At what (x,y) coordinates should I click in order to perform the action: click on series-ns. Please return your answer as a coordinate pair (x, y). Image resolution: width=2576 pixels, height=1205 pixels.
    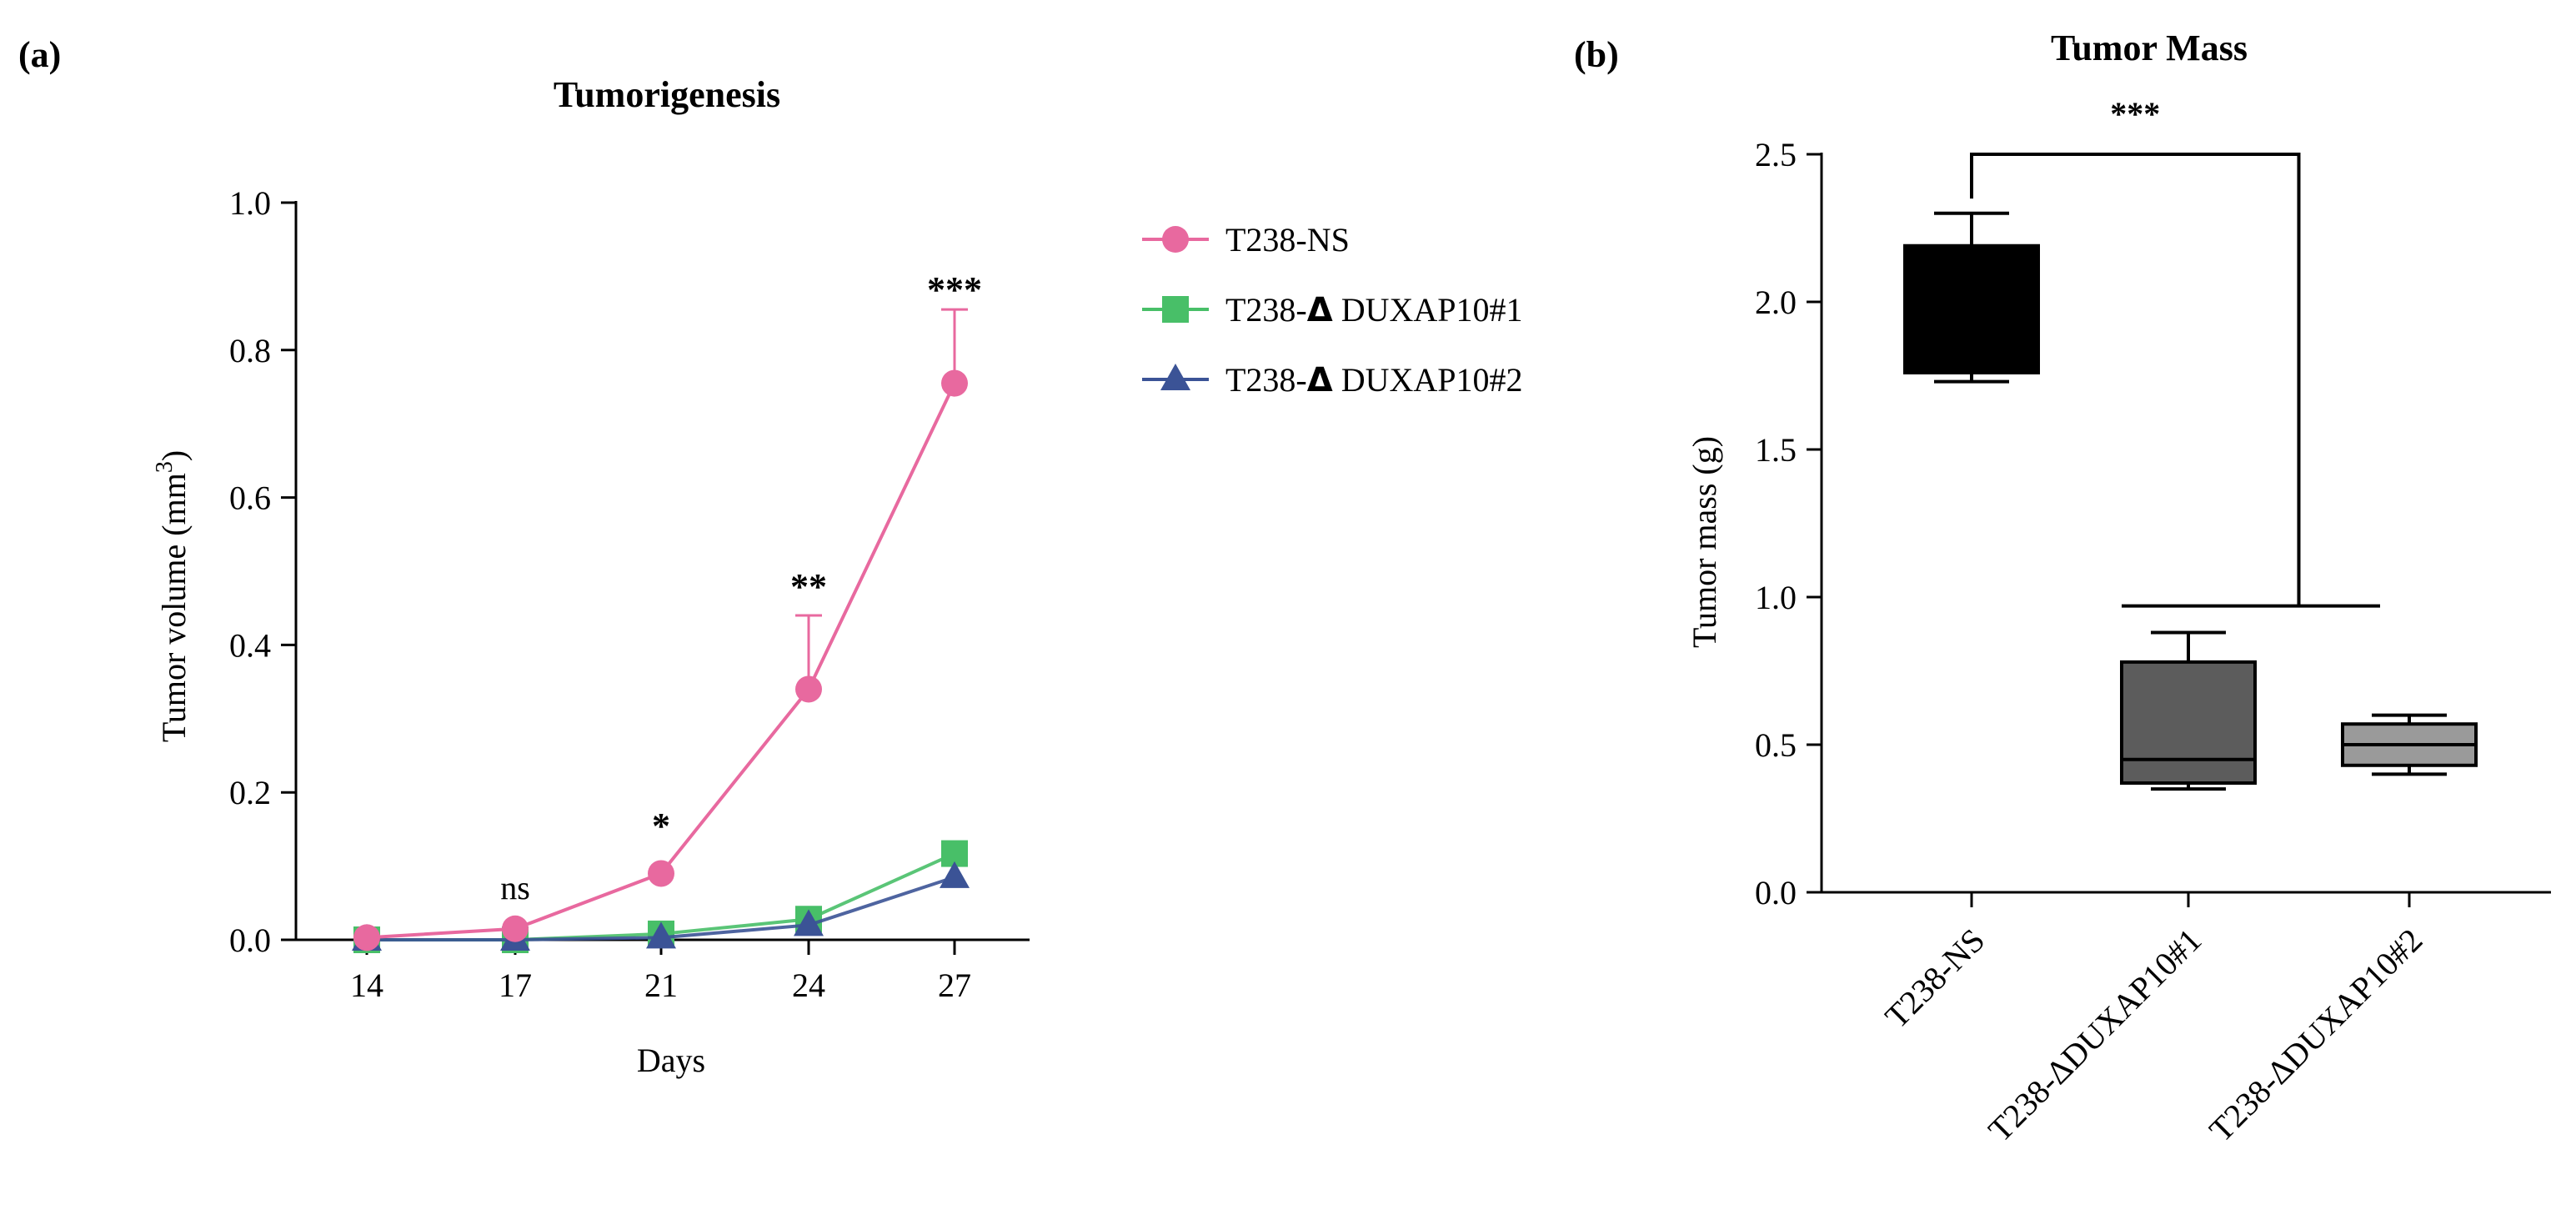
    Looking at the image, I should click on (660, 629).